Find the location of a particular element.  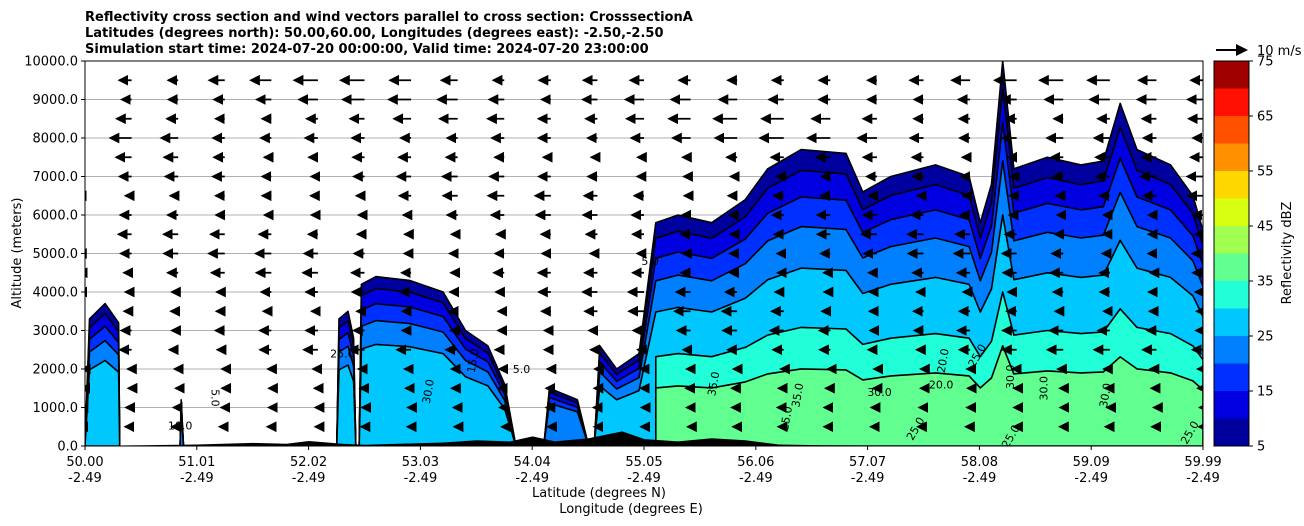

reflectivity-layer-35dbz is located at coordinates (929, 395).